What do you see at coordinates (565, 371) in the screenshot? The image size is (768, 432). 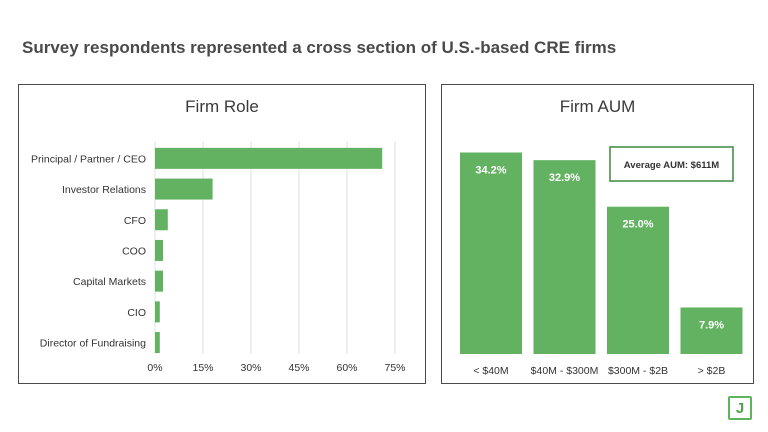 I see `category-label: $40M - $300M` at bounding box center [565, 371].